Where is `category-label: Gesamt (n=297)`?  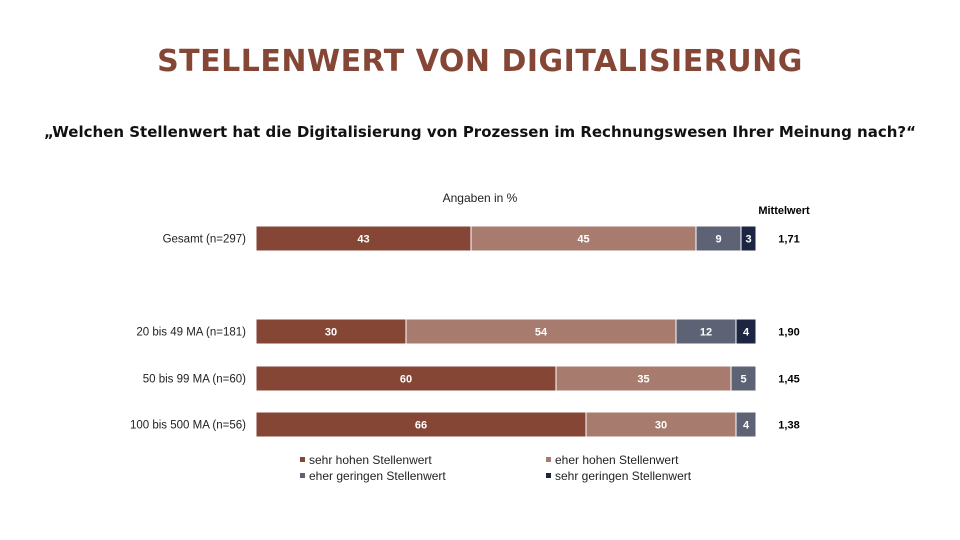
category-label: Gesamt (n=297) is located at coordinates (205, 240).